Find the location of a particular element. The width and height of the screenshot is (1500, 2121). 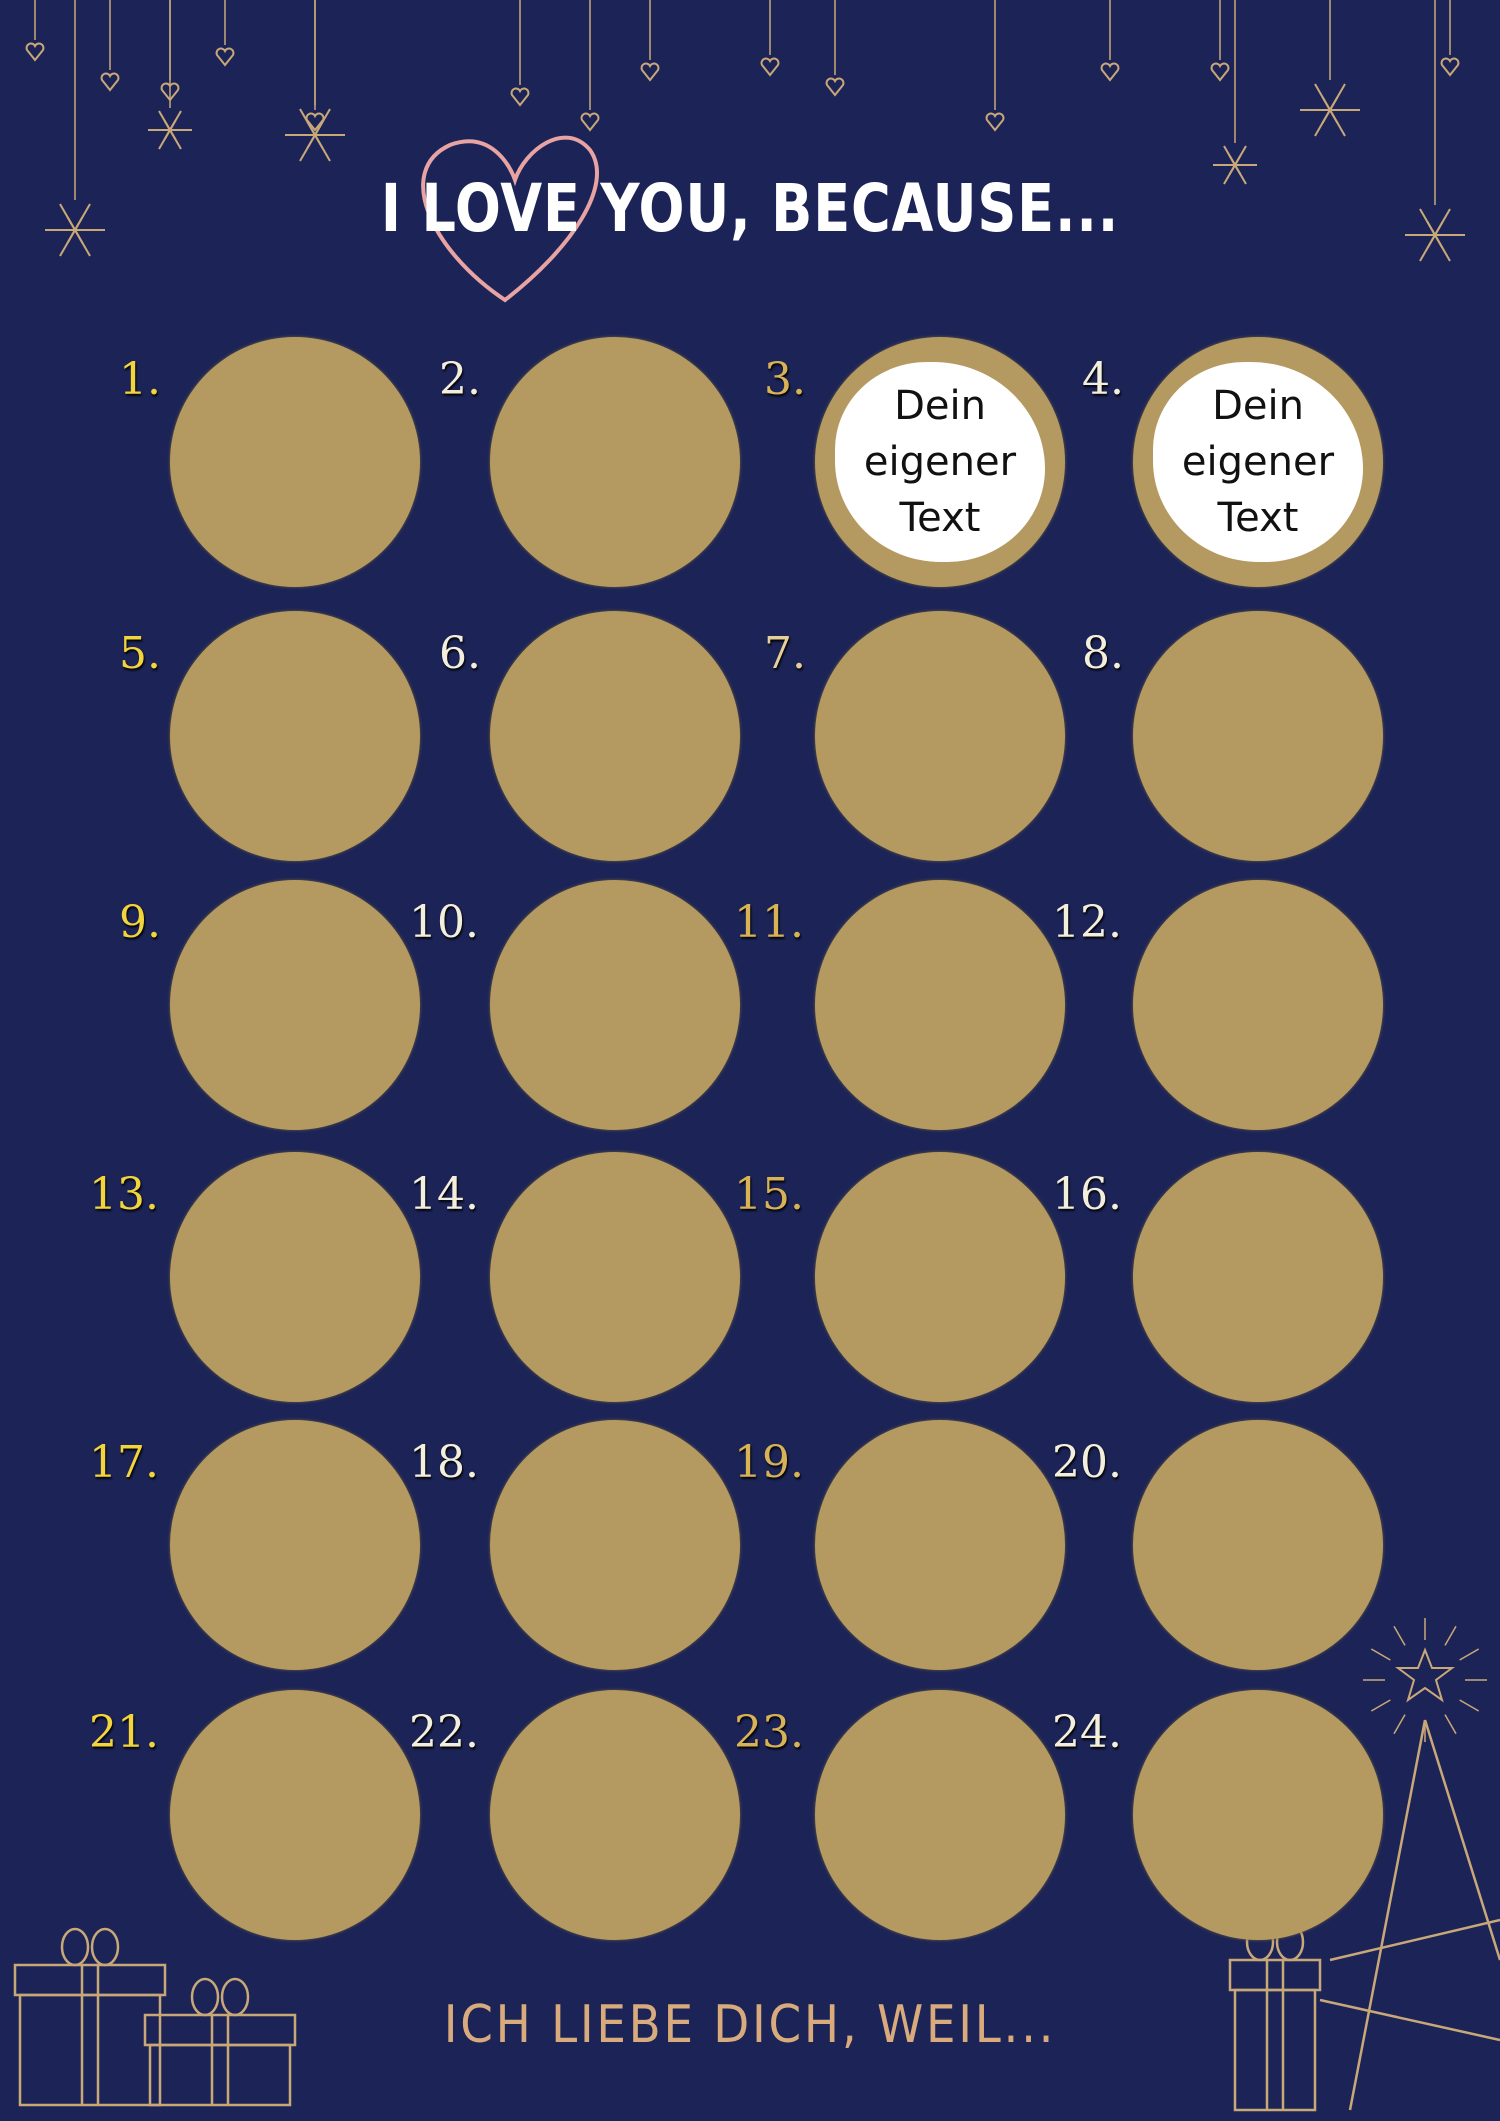

field-number: 13. is located at coordinates (124, 1194).